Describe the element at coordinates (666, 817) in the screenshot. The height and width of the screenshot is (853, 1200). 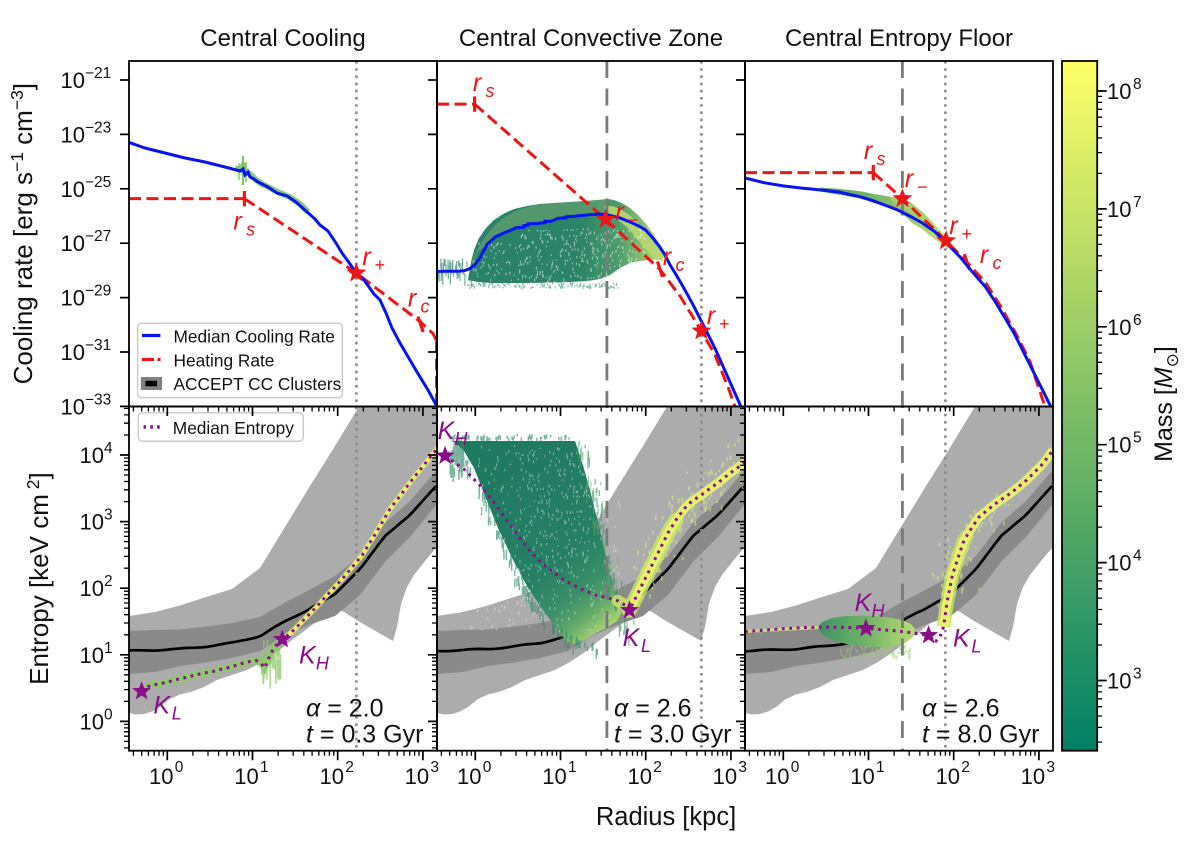
I see `svg-text: Radius [kpc]` at that location.